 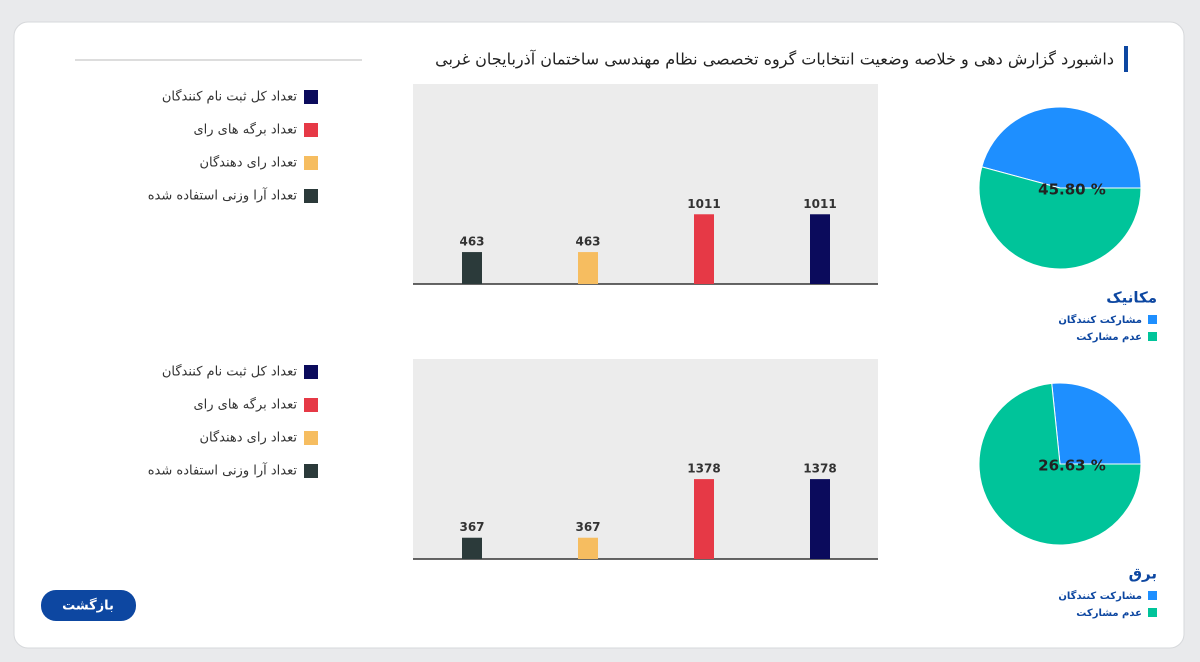 I want to click on button-bg, so click(x=88, y=605).